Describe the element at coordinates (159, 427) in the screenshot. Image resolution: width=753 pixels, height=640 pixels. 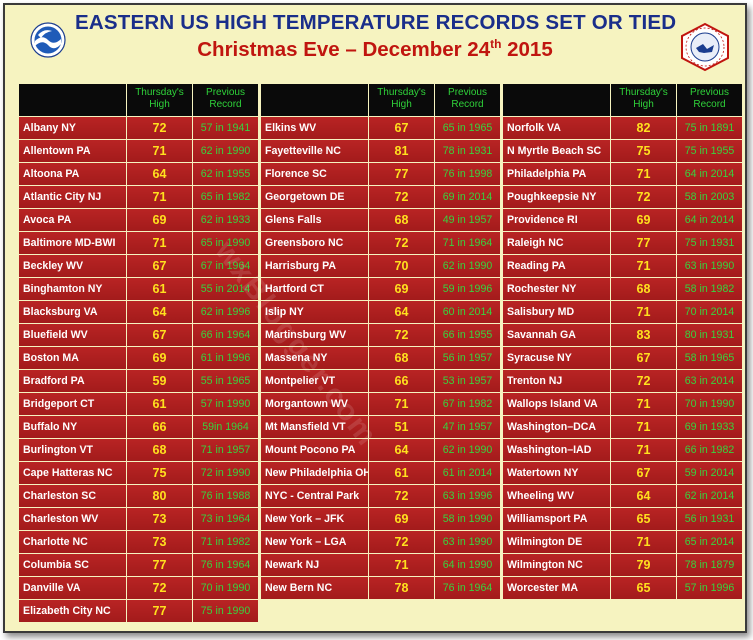
I see `thursday-high: 66` at that location.